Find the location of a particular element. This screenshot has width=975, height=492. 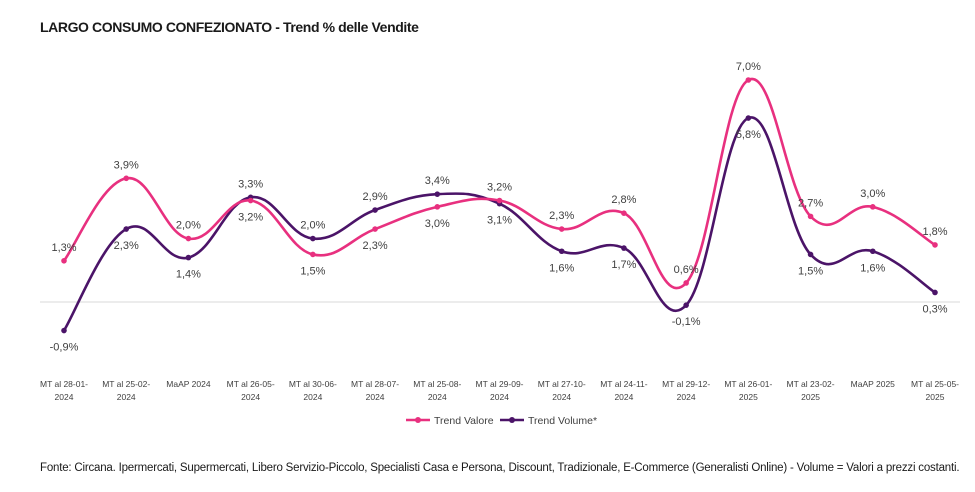

x-tick-label: MT al 29-09- is located at coordinates (499, 384).